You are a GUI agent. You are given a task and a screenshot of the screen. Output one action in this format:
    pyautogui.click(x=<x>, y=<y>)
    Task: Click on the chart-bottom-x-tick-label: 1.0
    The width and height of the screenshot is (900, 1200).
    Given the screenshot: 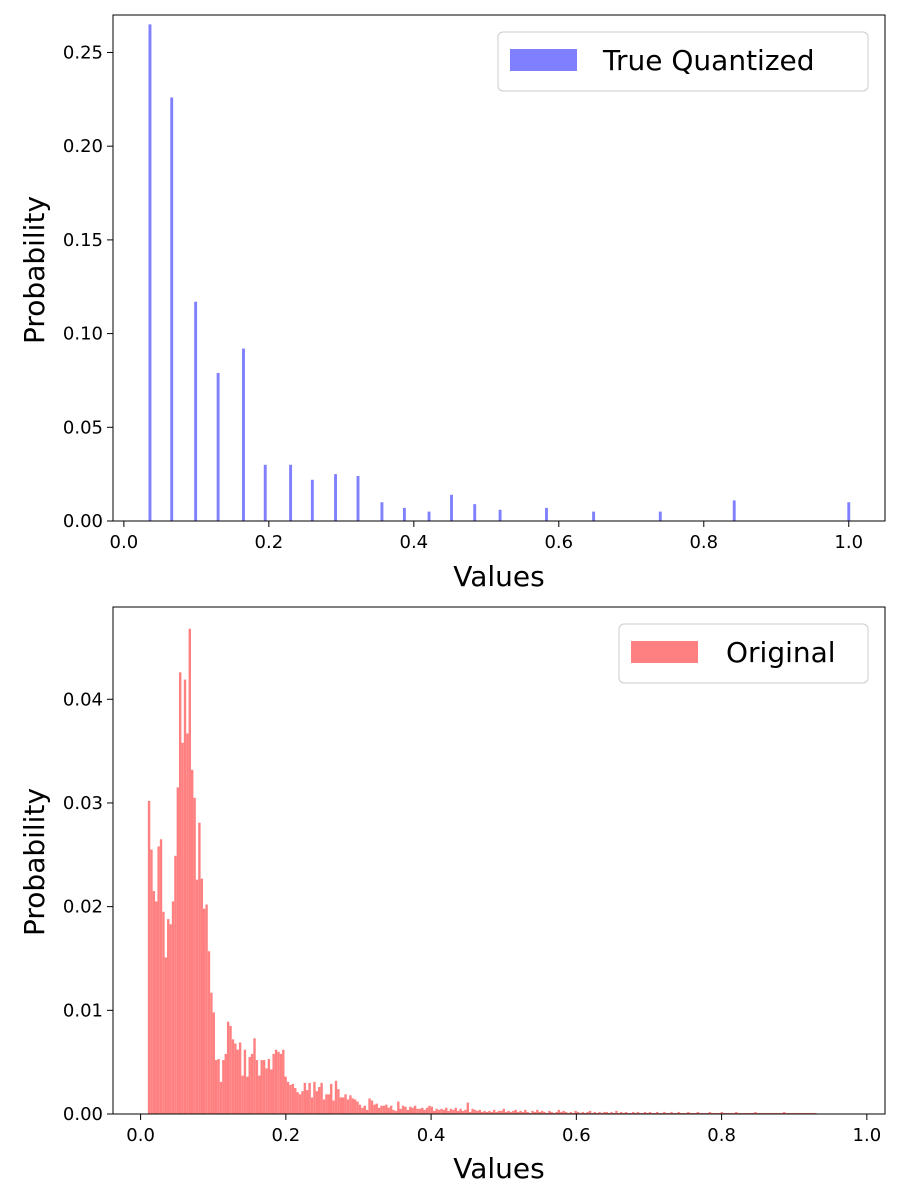 What is the action you would take?
    pyautogui.click(x=867, y=1135)
    